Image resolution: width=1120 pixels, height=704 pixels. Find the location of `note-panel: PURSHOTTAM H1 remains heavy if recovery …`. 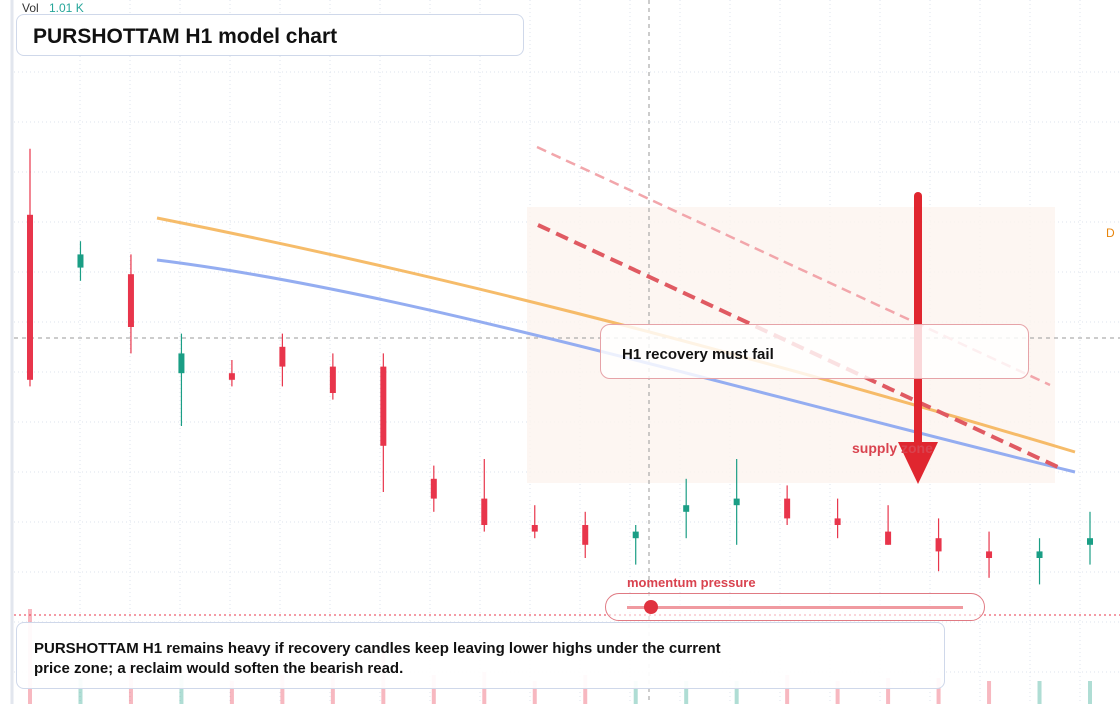

note-panel: PURSHOTTAM H1 remains heavy if recovery … is located at coordinates (480, 655).